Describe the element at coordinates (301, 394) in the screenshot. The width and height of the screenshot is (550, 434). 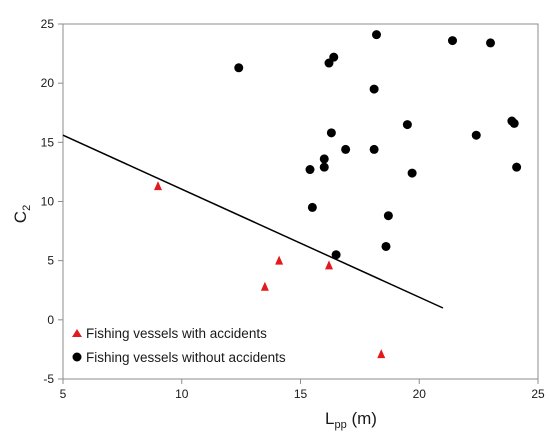
I see `x-tick-label: 15` at that location.